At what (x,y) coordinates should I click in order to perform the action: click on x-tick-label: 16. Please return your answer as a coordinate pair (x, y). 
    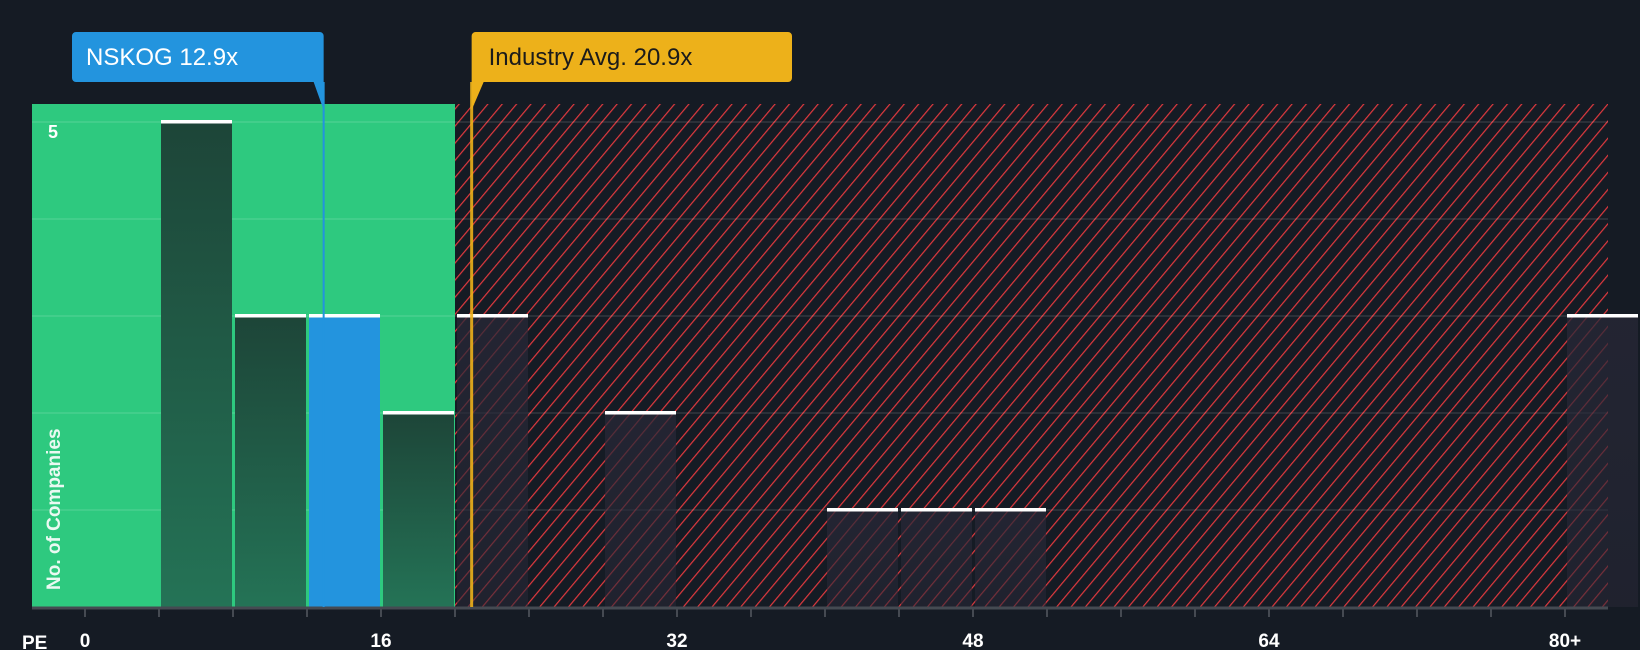
    Looking at the image, I should click on (380, 640).